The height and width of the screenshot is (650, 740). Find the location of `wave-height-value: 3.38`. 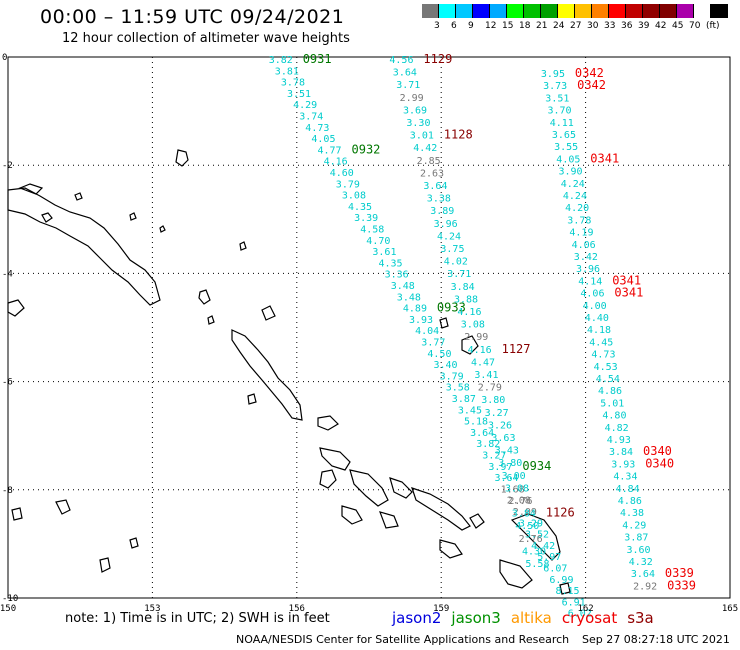

wave-height-value: 3.38 is located at coordinates (439, 199).